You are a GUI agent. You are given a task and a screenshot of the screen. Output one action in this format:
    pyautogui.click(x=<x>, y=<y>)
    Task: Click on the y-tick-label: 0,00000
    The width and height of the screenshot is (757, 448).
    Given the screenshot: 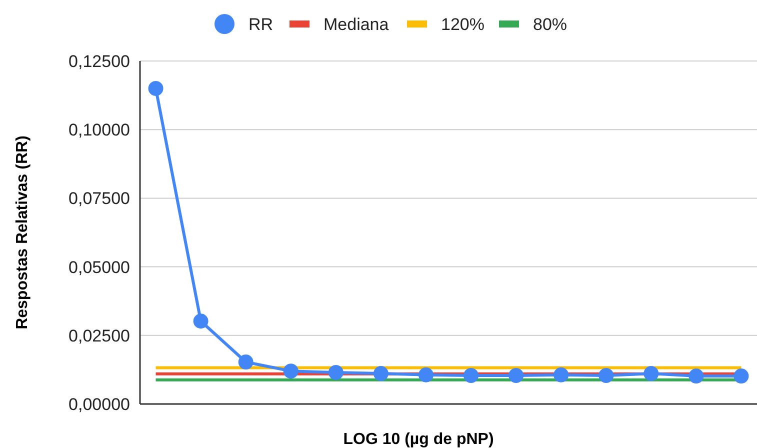 What is the action you would take?
    pyautogui.click(x=99, y=404)
    